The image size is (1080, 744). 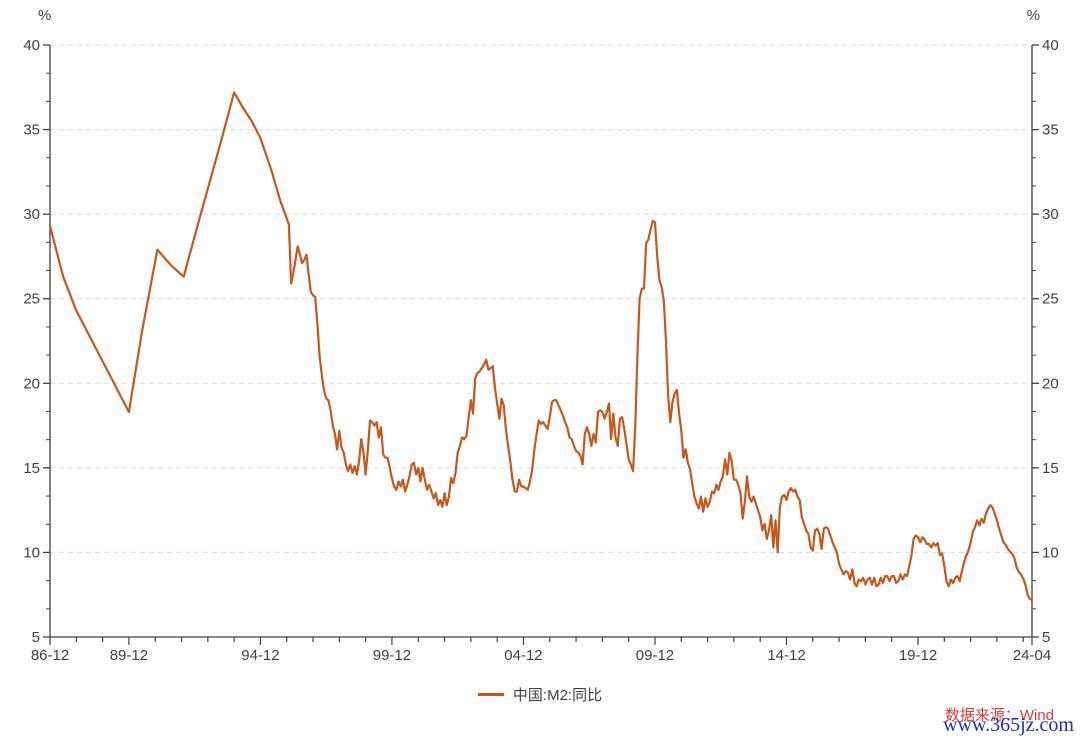 I want to click on y-tick-label-right: 15, so click(x=1050, y=468).